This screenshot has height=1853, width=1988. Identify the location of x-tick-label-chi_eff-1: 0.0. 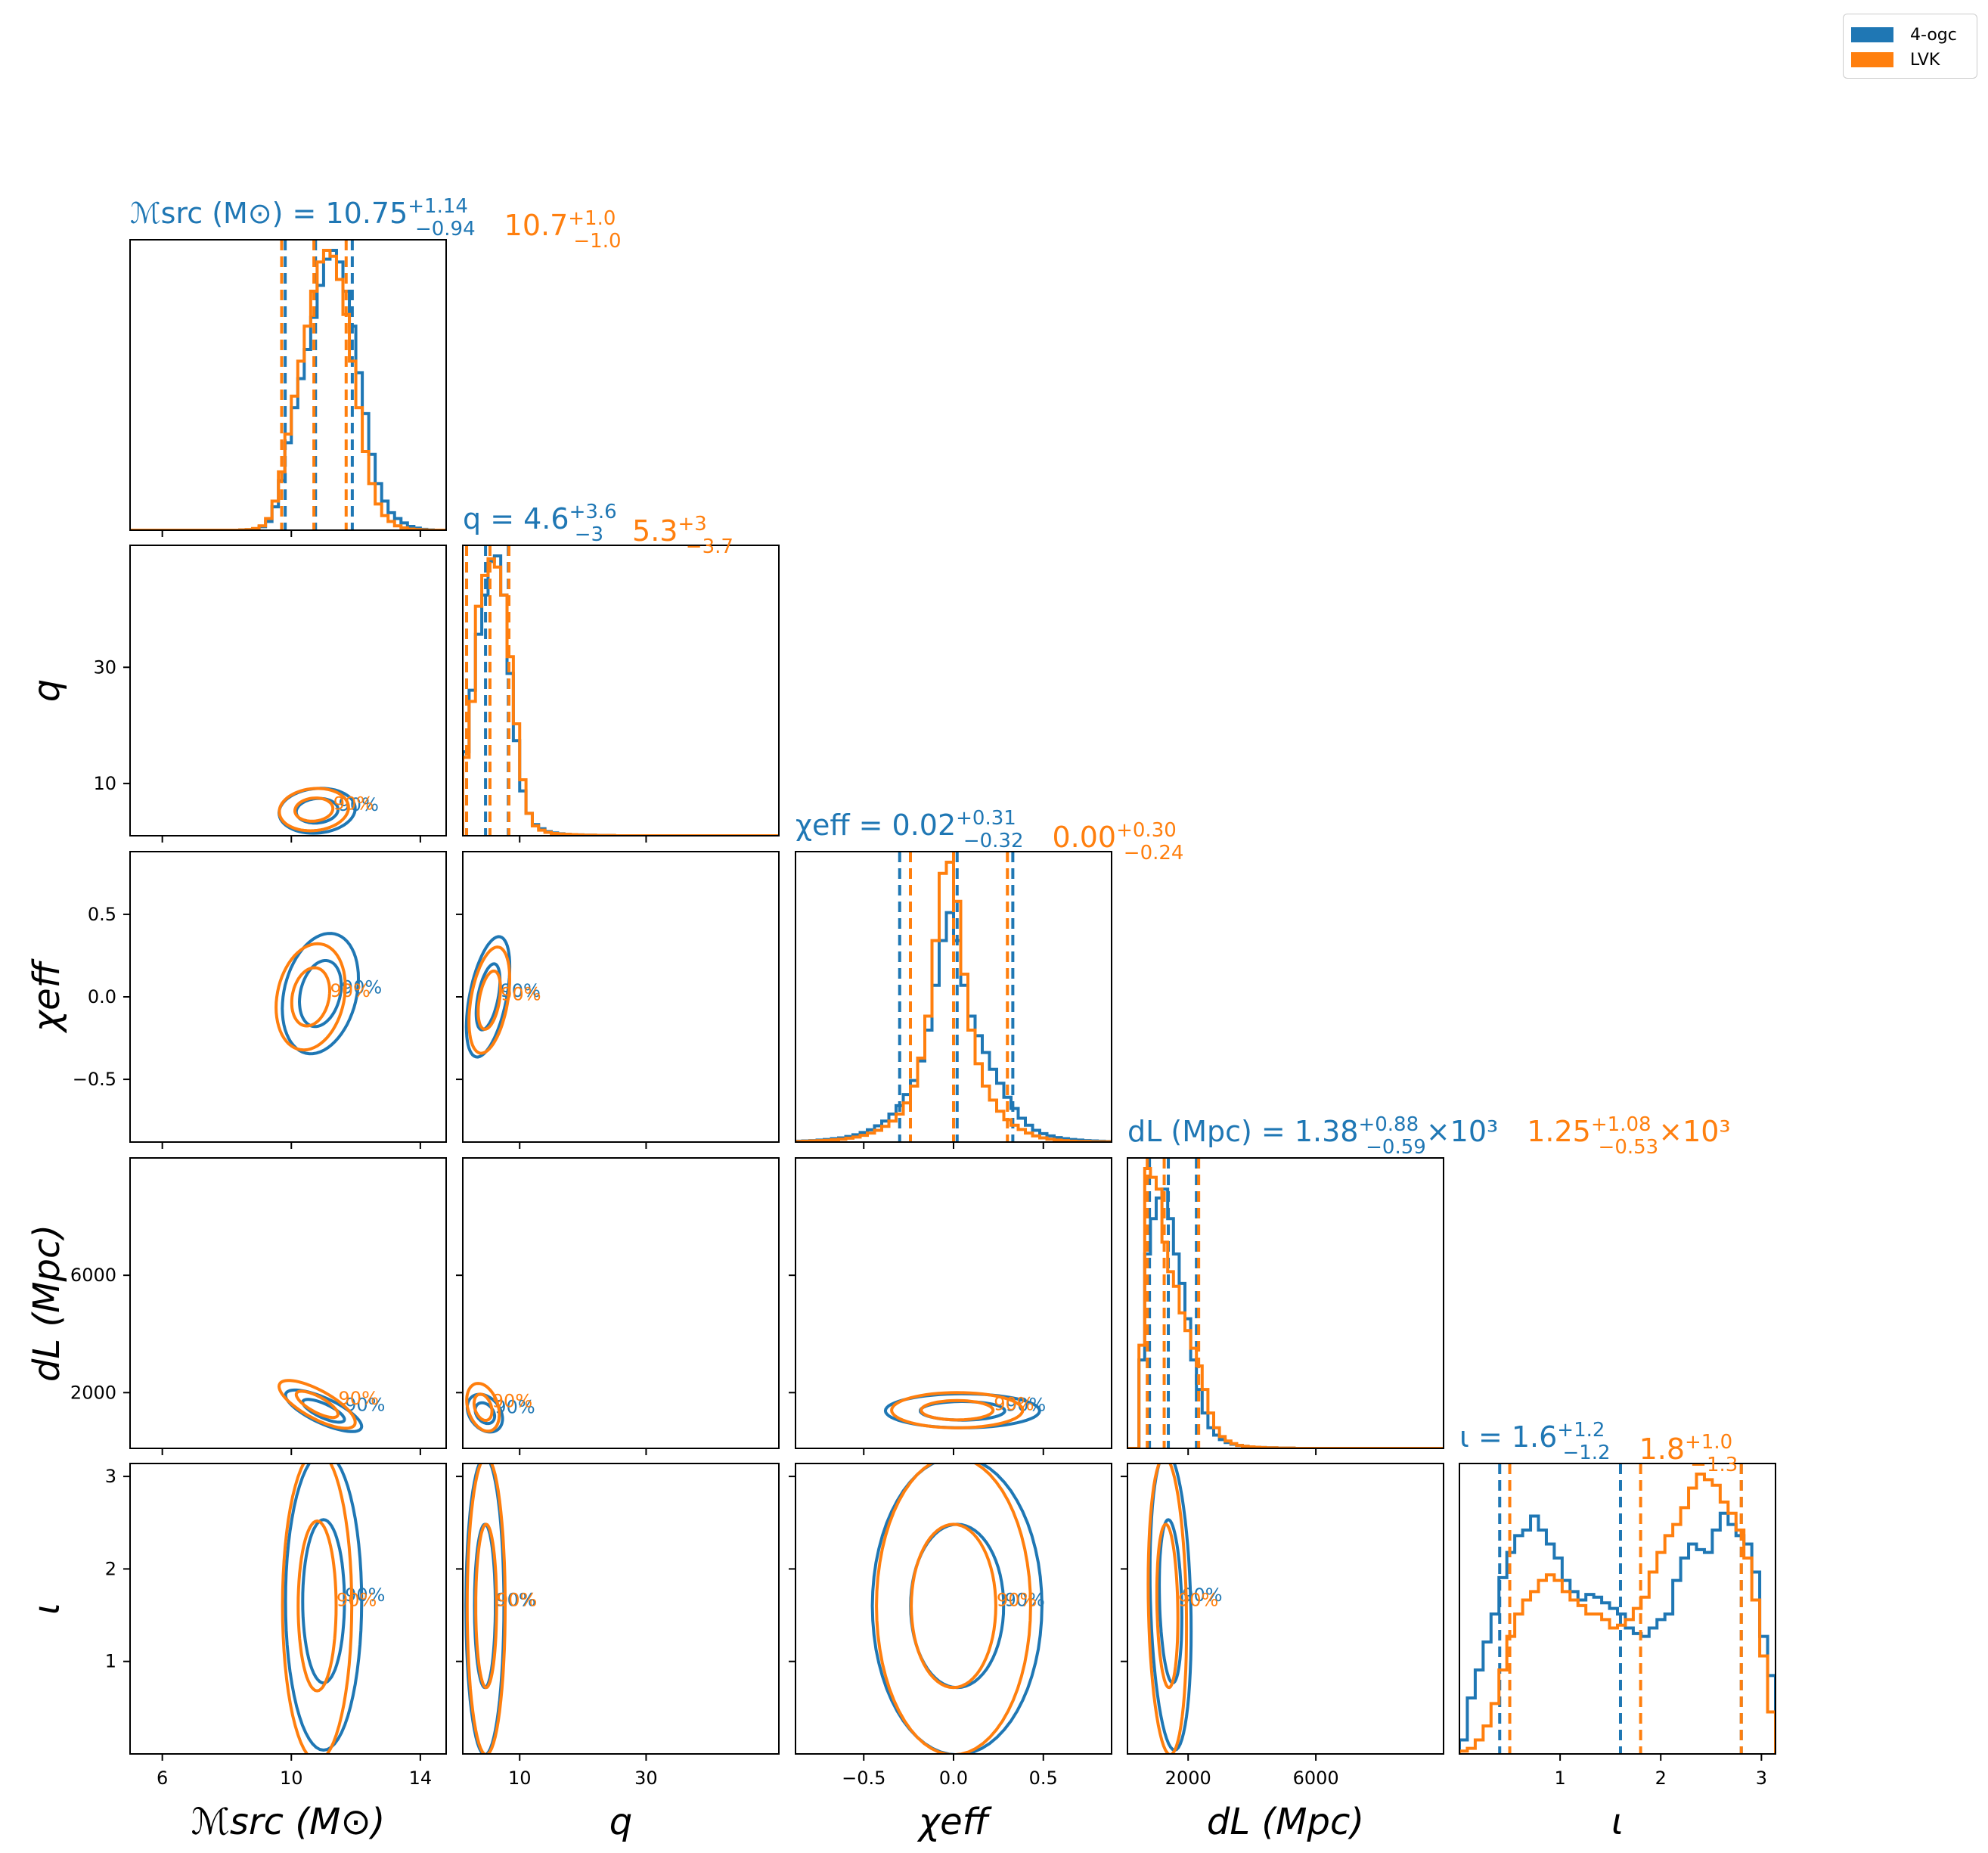
(954, 1778).